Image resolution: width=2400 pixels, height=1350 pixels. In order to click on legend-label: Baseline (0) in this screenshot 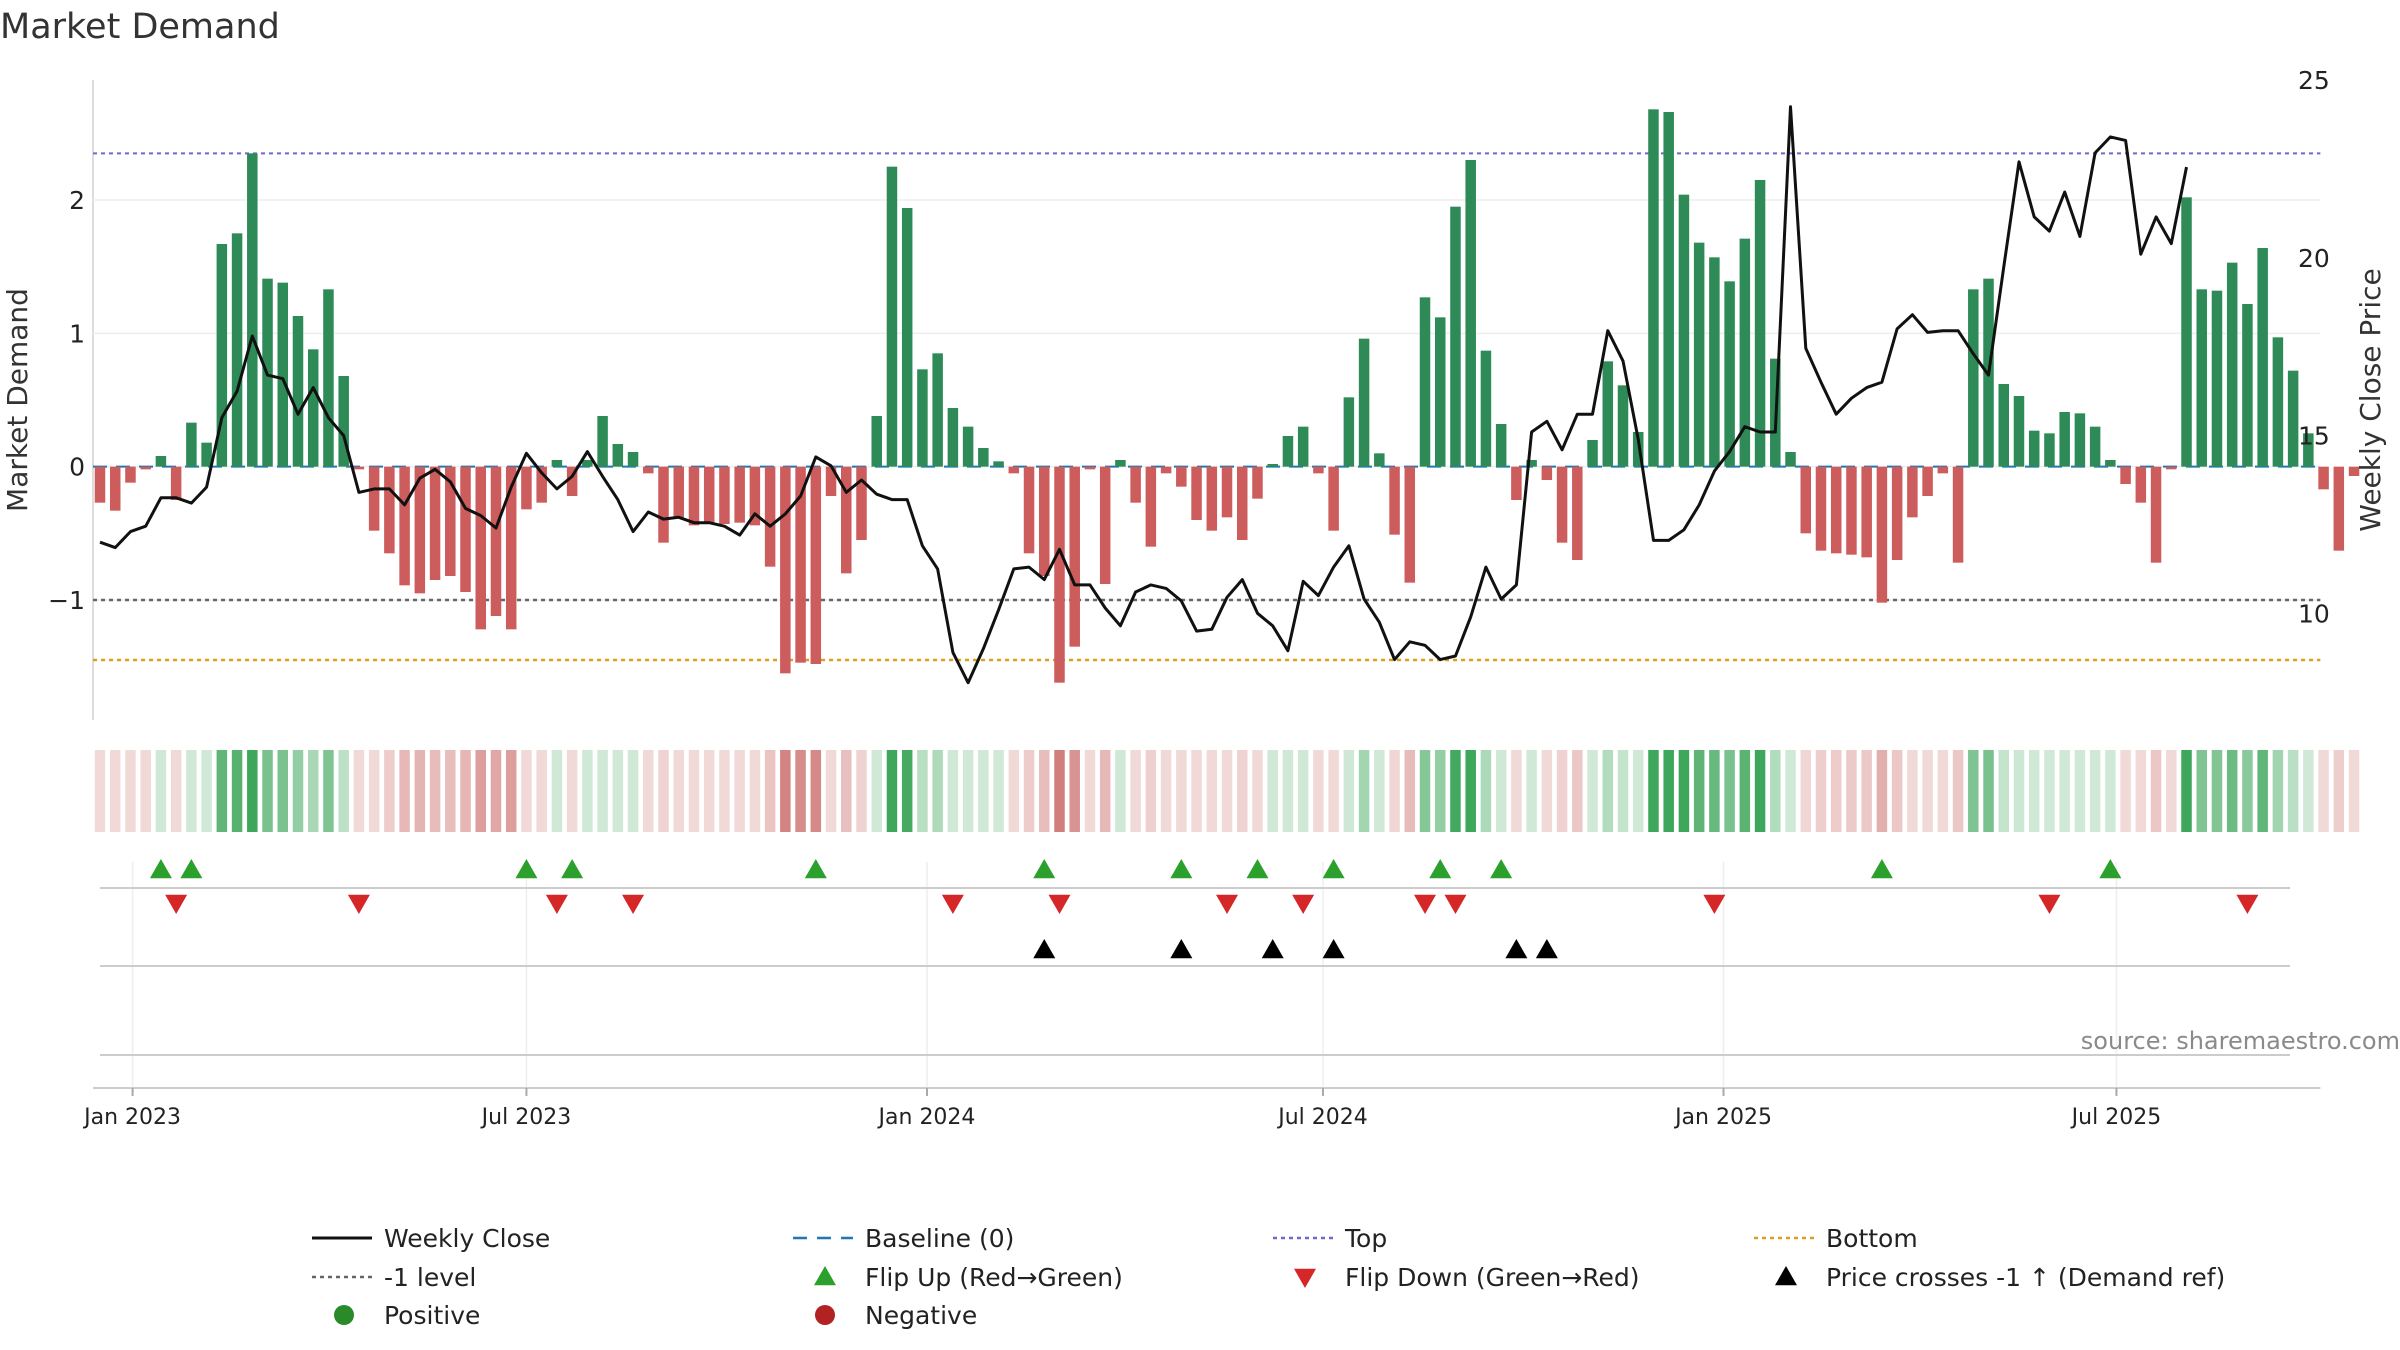, I will do `click(939, 1238)`.